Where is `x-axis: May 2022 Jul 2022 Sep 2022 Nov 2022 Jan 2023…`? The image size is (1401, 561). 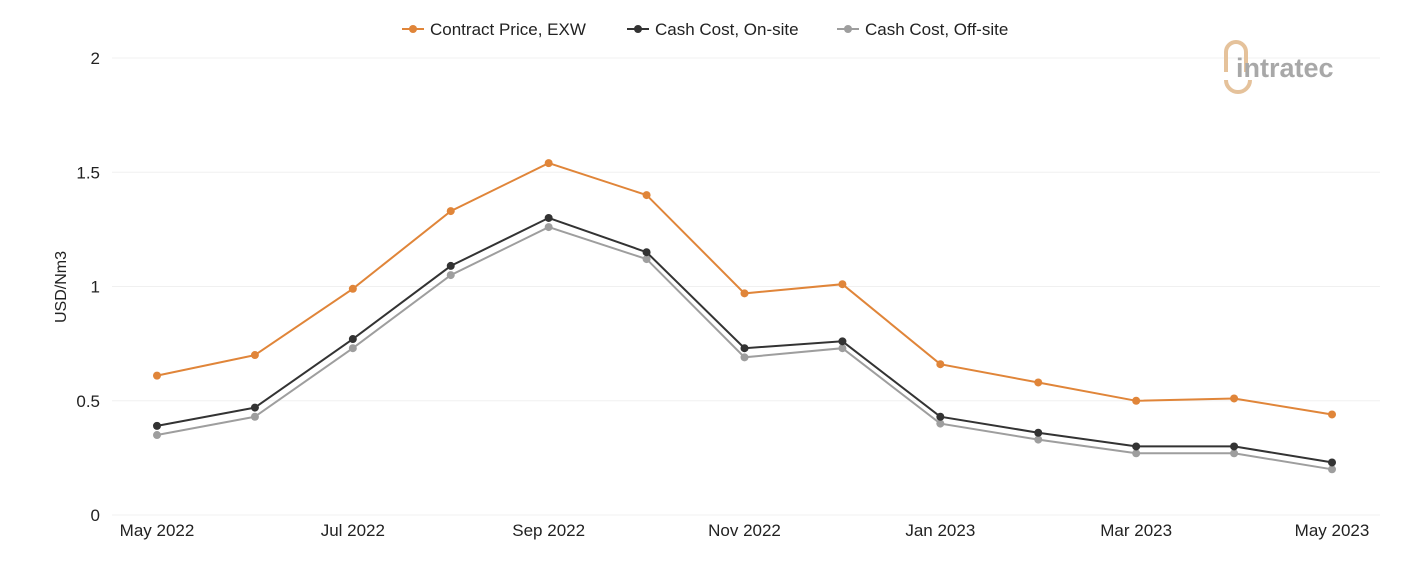
x-axis: May 2022 Jul 2022 Sep 2022 Nov 2022 Jan 2023… is located at coordinates (745, 530).